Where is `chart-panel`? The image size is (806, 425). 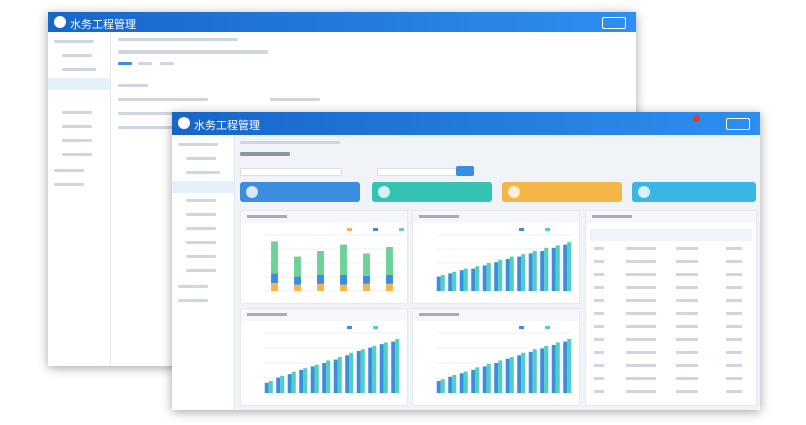
chart-panel is located at coordinates (496, 257).